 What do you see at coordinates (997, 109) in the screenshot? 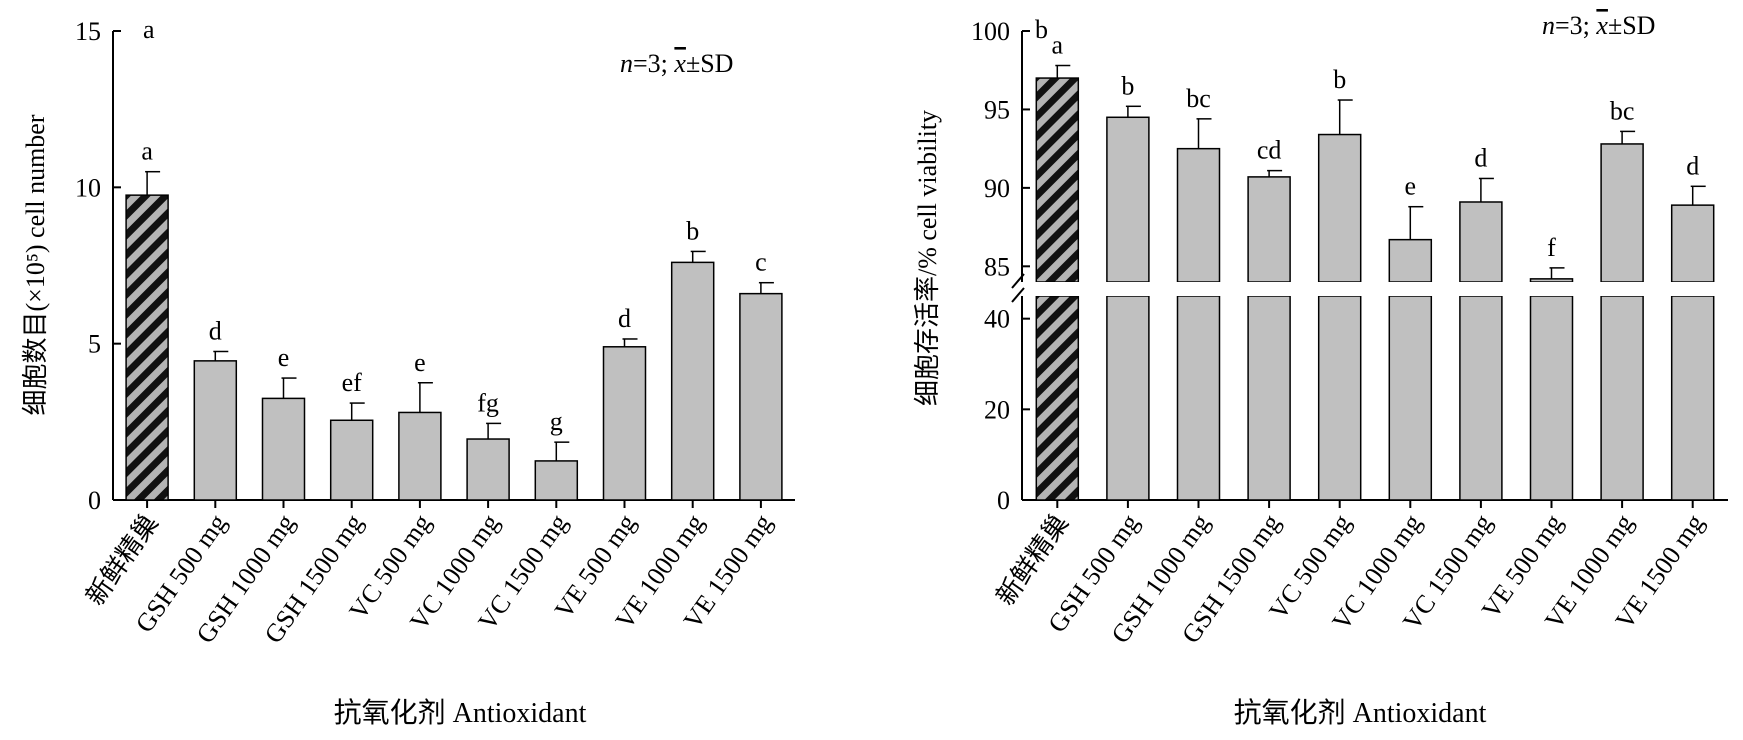
I see `chart-b-y-tick-label: 95` at bounding box center [997, 109].